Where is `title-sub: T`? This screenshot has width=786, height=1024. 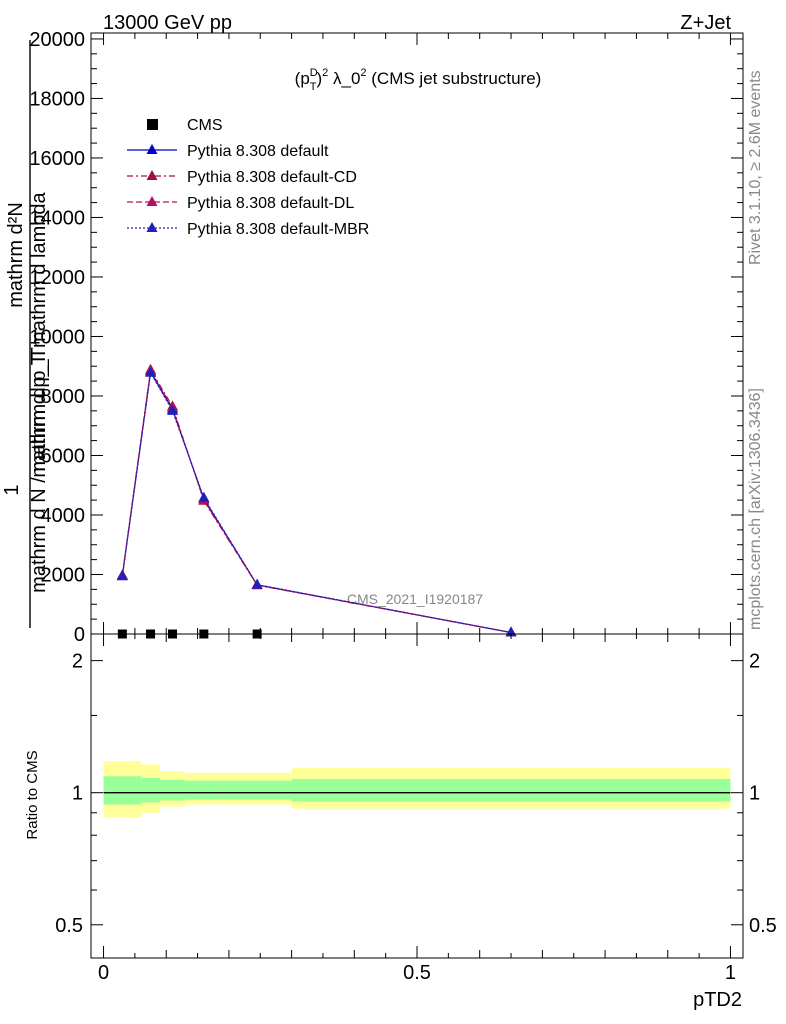
title-sub: T is located at coordinates (313, 87).